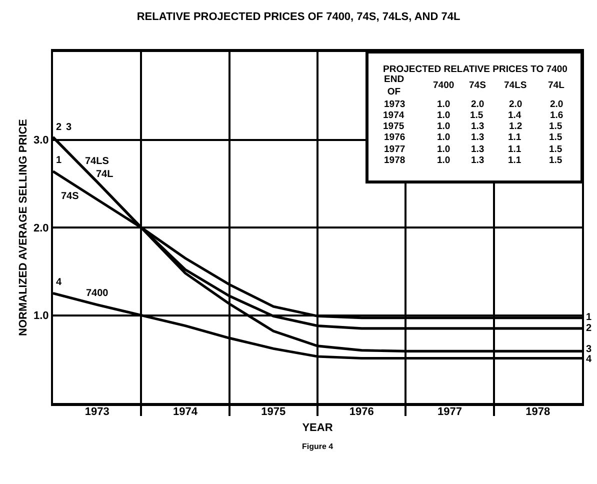 The image size is (597, 484). Describe the element at coordinates (41, 140) in the screenshot. I see `y-tick-label: 3.0` at that location.